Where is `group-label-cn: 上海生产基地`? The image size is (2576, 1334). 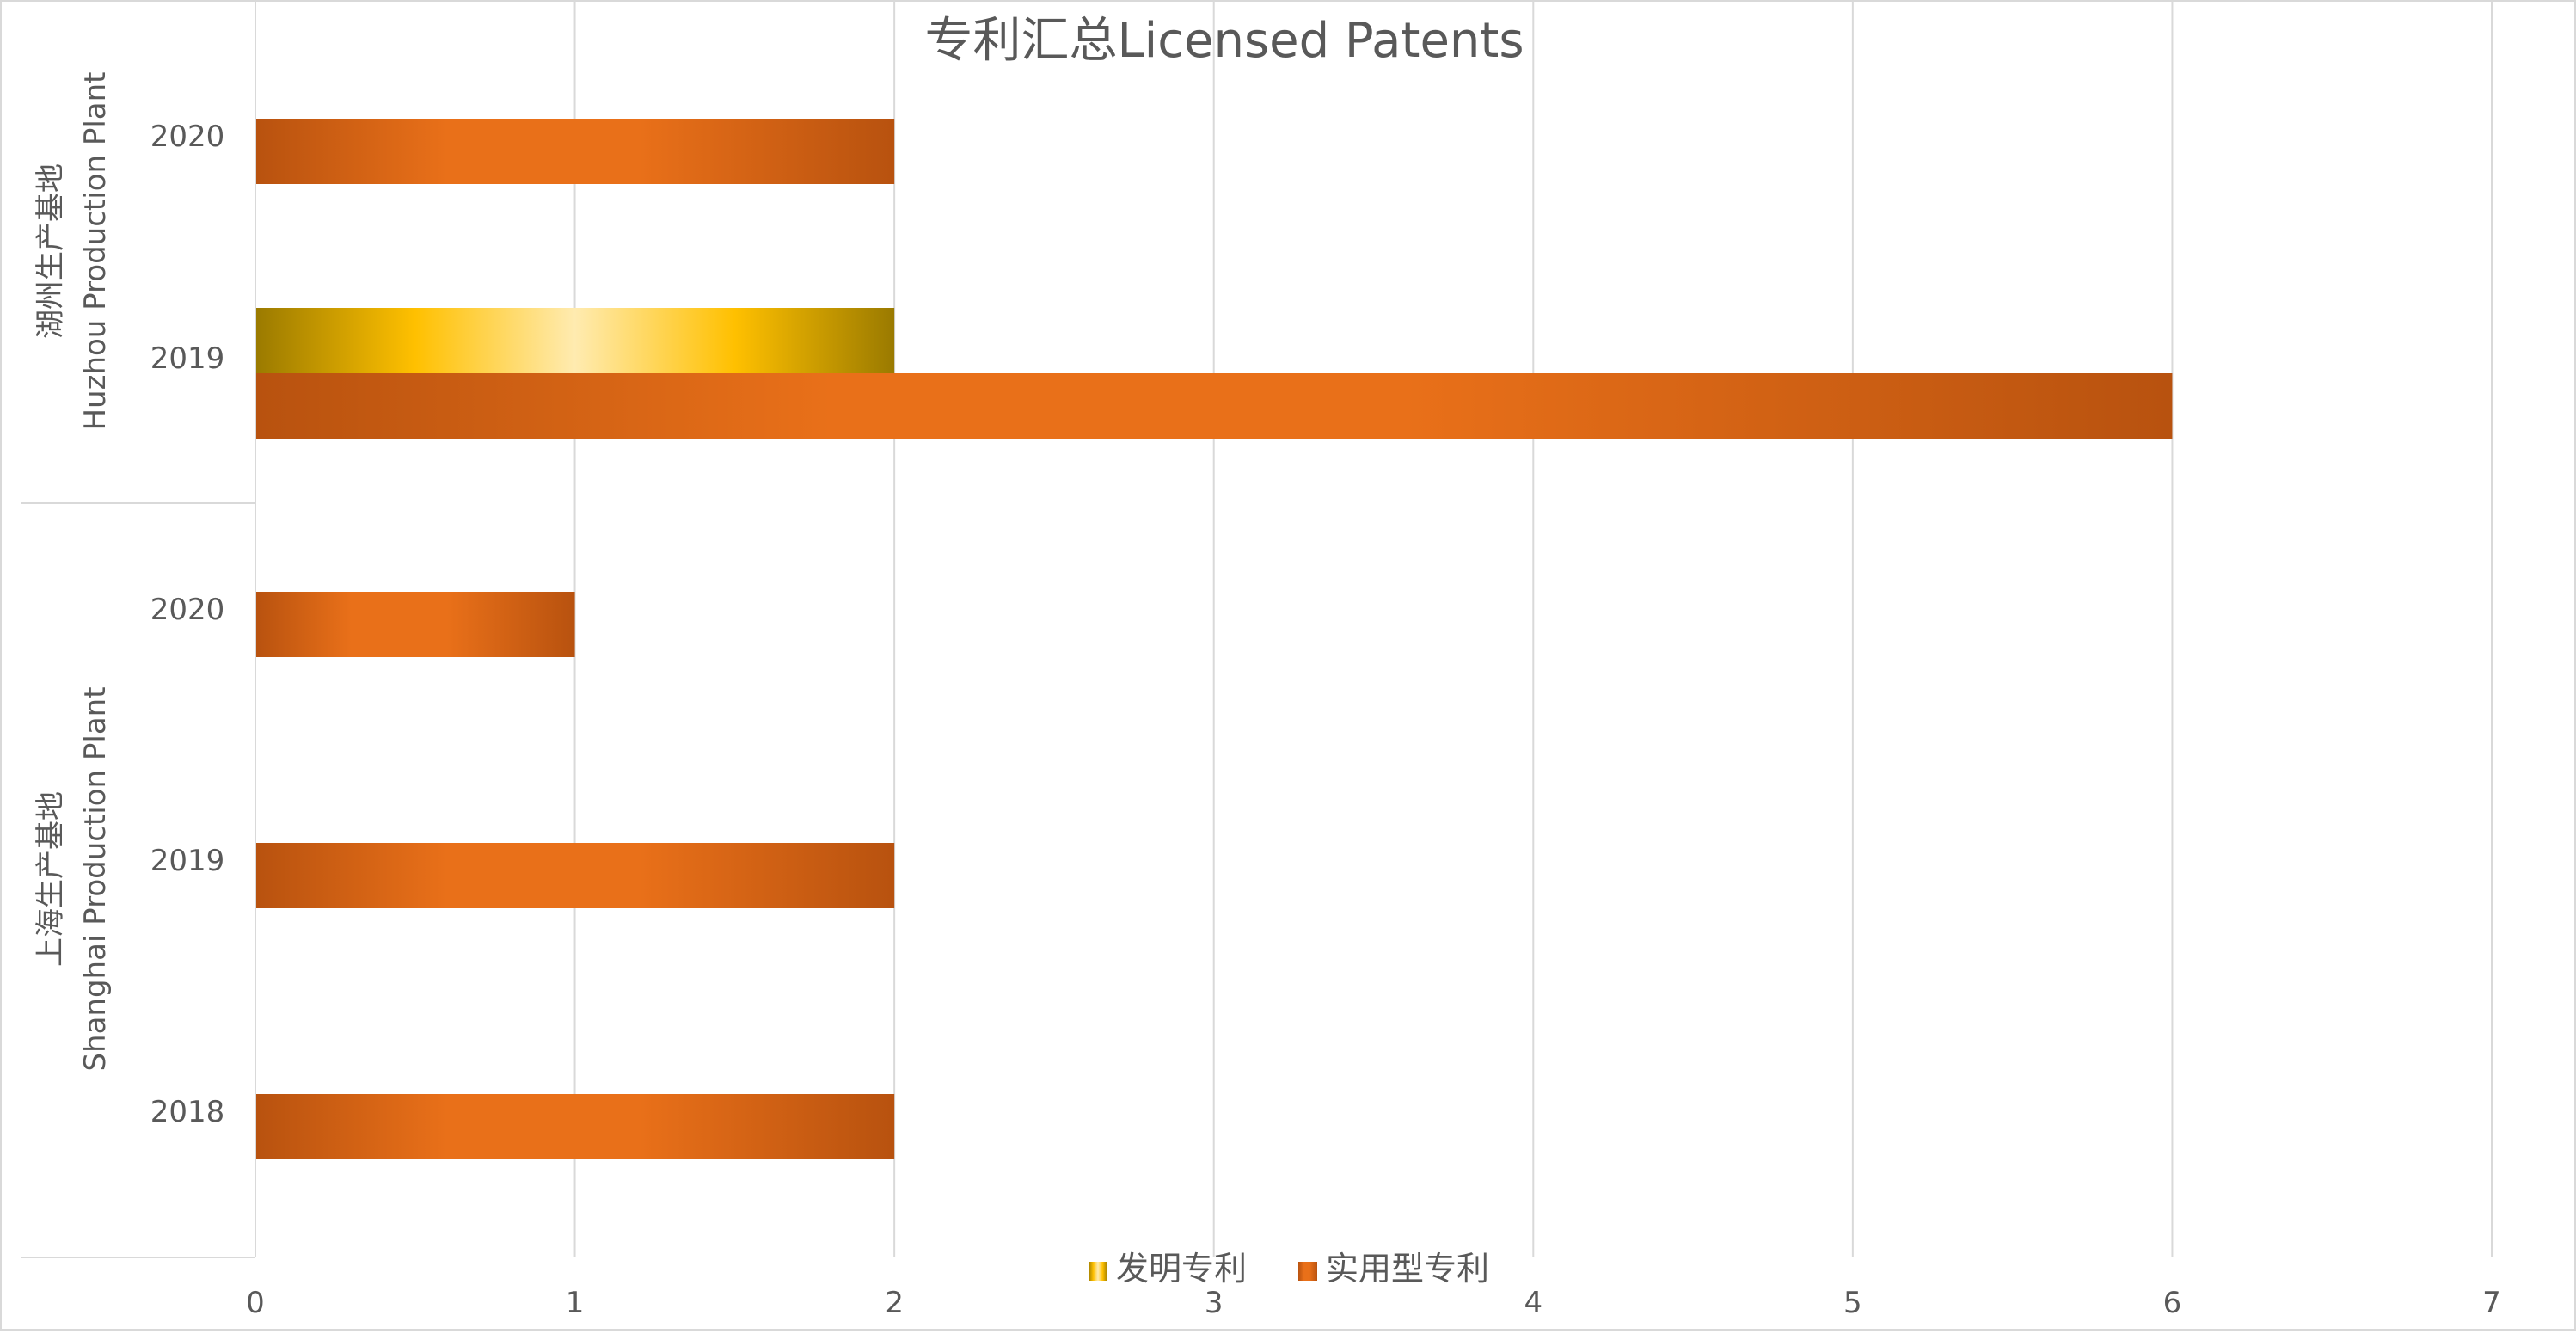 group-label-cn: 上海生产基地 is located at coordinates (51, 879).